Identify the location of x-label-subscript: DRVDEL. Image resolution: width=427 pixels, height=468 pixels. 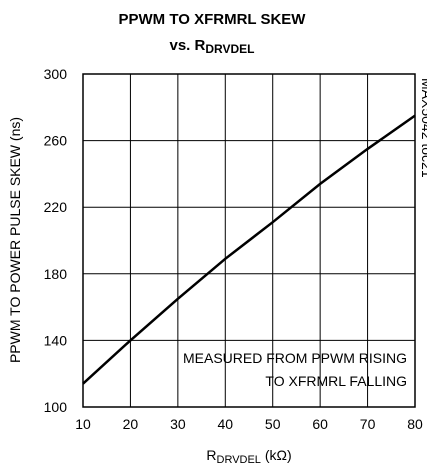
(239, 460).